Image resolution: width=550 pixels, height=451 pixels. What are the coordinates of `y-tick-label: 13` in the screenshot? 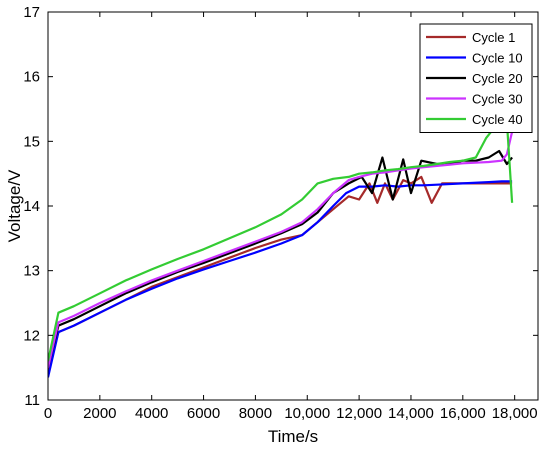 It's located at (31, 271).